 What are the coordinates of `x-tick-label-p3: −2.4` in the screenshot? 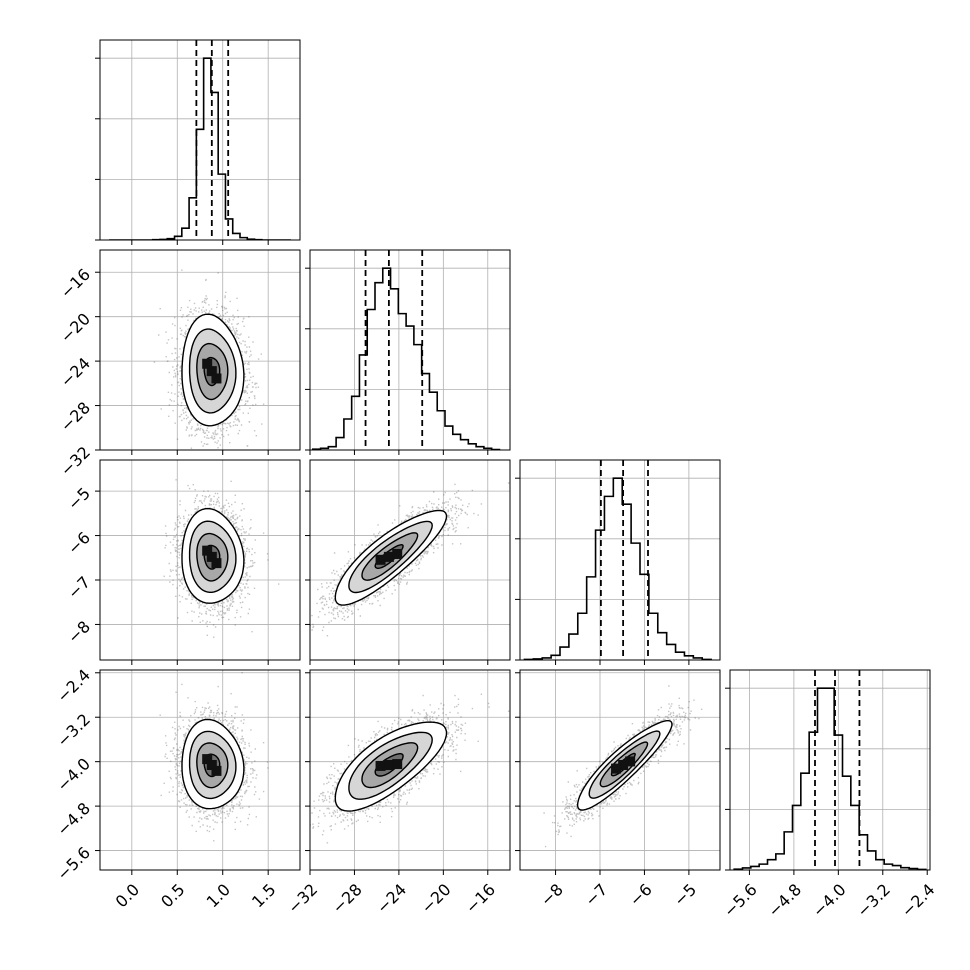 It's located at (918, 900).